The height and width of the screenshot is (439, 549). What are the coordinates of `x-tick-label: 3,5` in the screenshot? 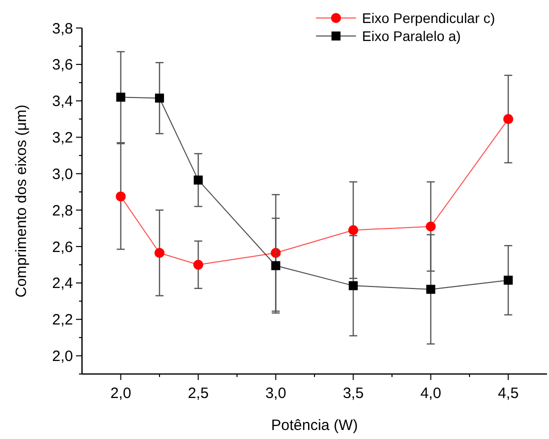 It's located at (353, 393).